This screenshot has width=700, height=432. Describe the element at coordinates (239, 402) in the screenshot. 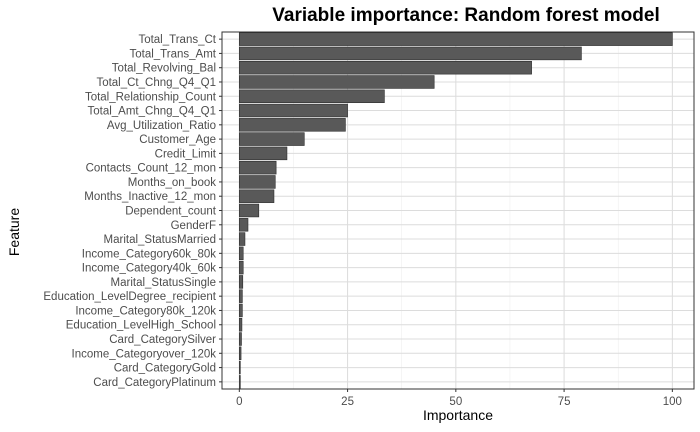

I see `x-tick-label: 0` at that location.